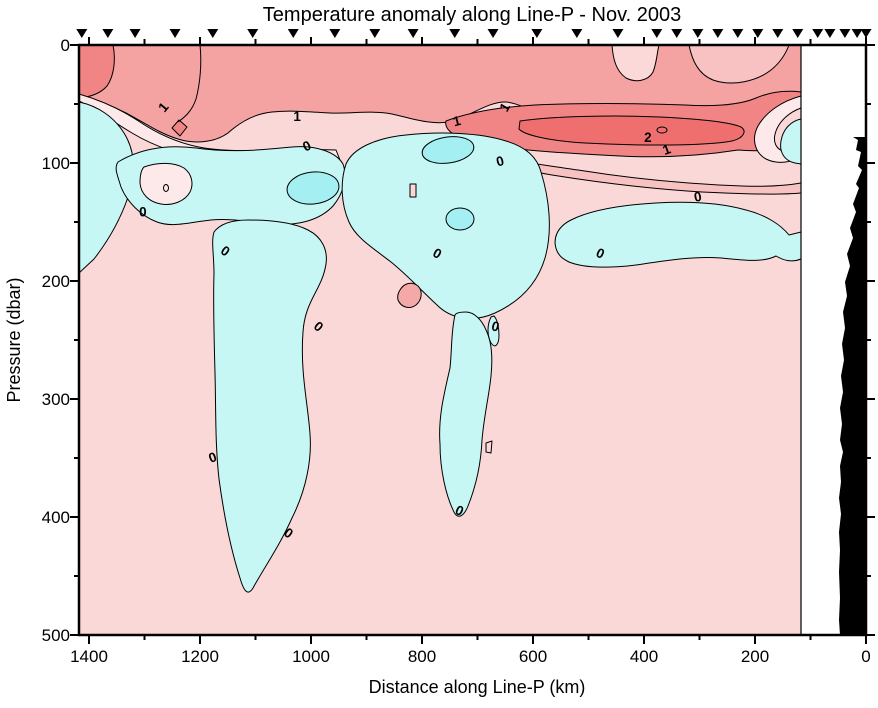 The image size is (878, 708). I want to click on contour-line-tiny-speck, so click(166, 188).